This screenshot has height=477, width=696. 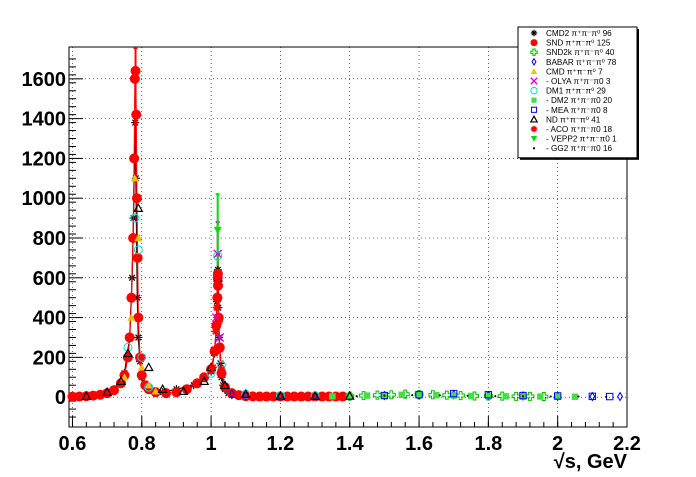 What do you see at coordinates (49, 239) in the screenshot?
I see `y-tick-label: 800` at bounding box center [49, 239].